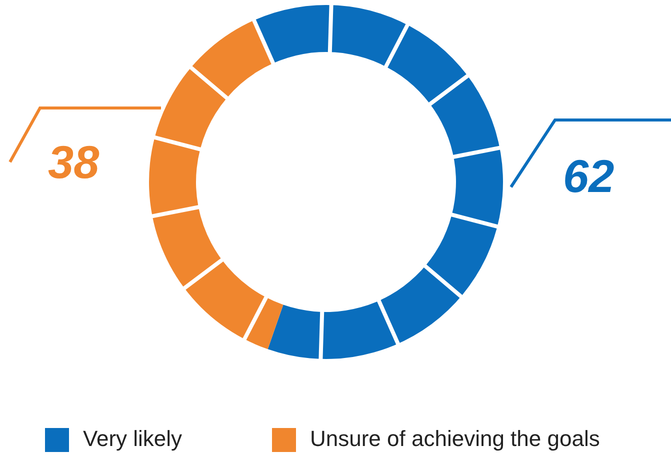  Describe the element at coordinates (216, 185) in the screenshot. I see `donut-slice` at that location.